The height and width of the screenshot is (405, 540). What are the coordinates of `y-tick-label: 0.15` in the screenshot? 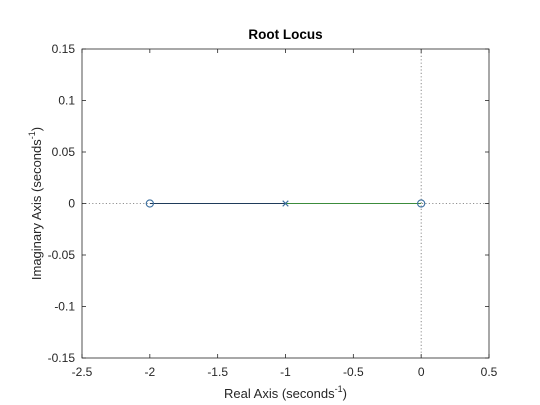 It's located at (64, 49).